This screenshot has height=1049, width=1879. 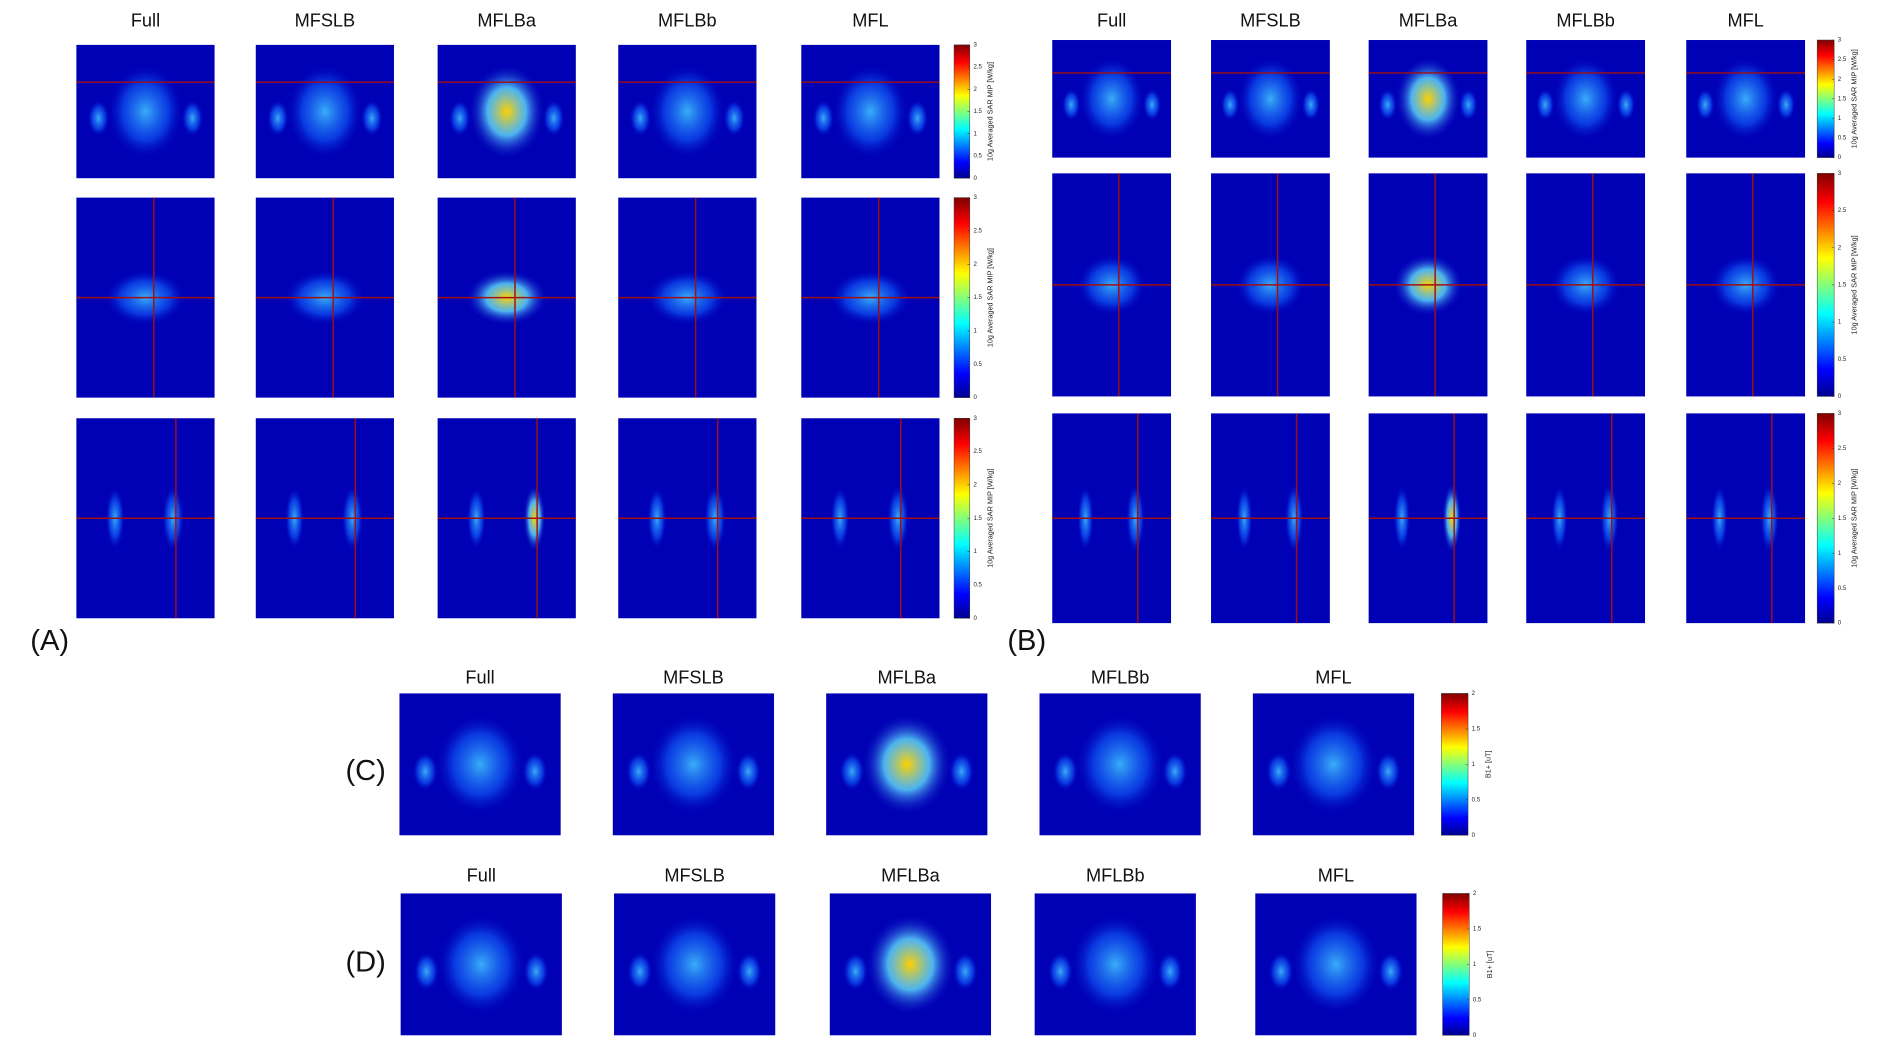 I want to click on panel-label: (D), so click(x=365, y=962).